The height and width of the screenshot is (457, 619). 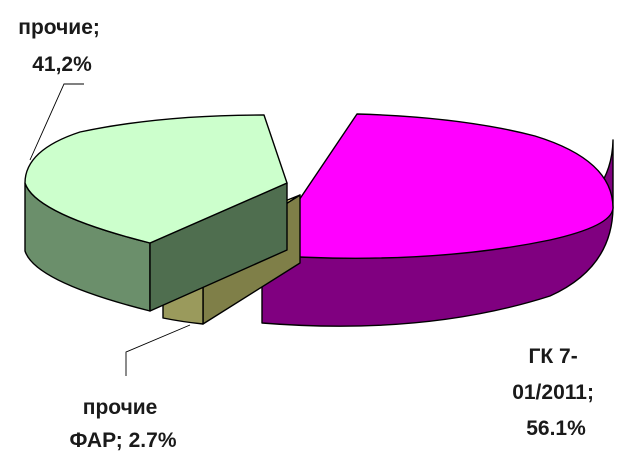 I want to click on label-gk-7-01-2011: ГК 7- 01/2011; 56.1%, so click(x=556, y=392).